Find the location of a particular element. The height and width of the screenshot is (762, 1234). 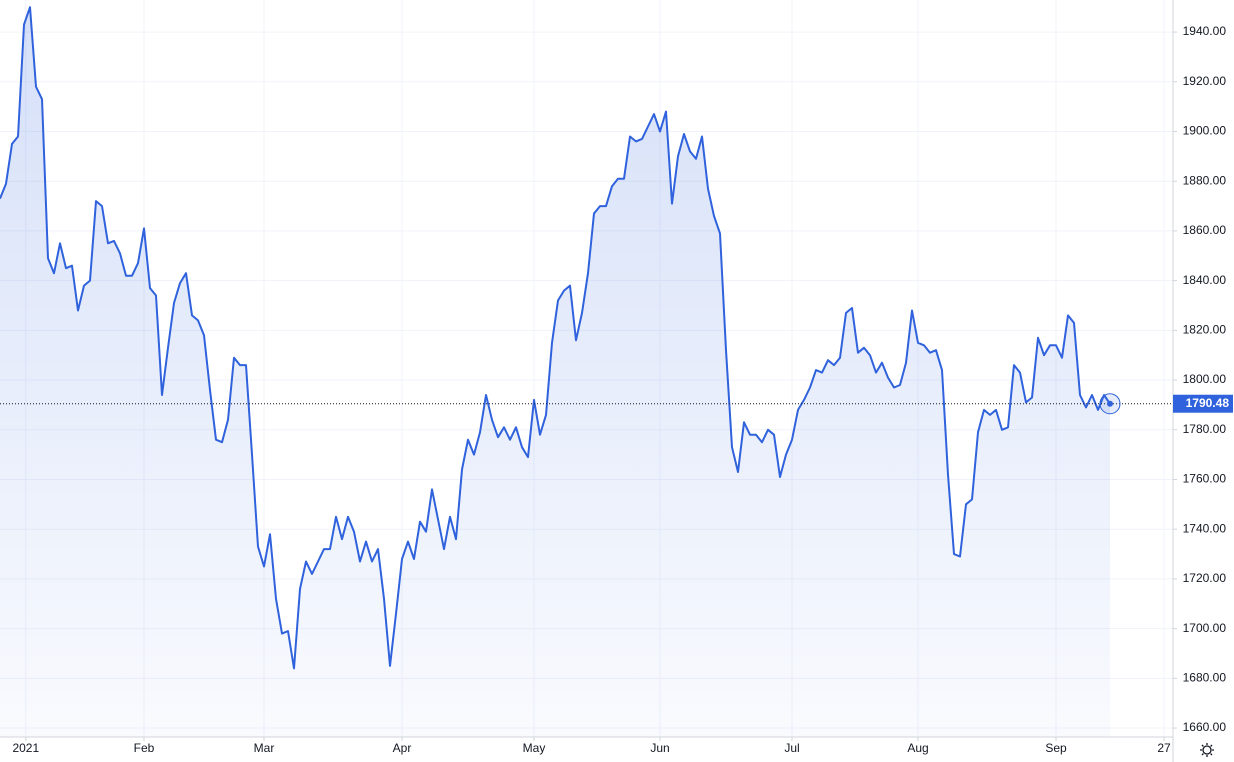

x-tick-label: Sep is located at coordinates (1056, 748).